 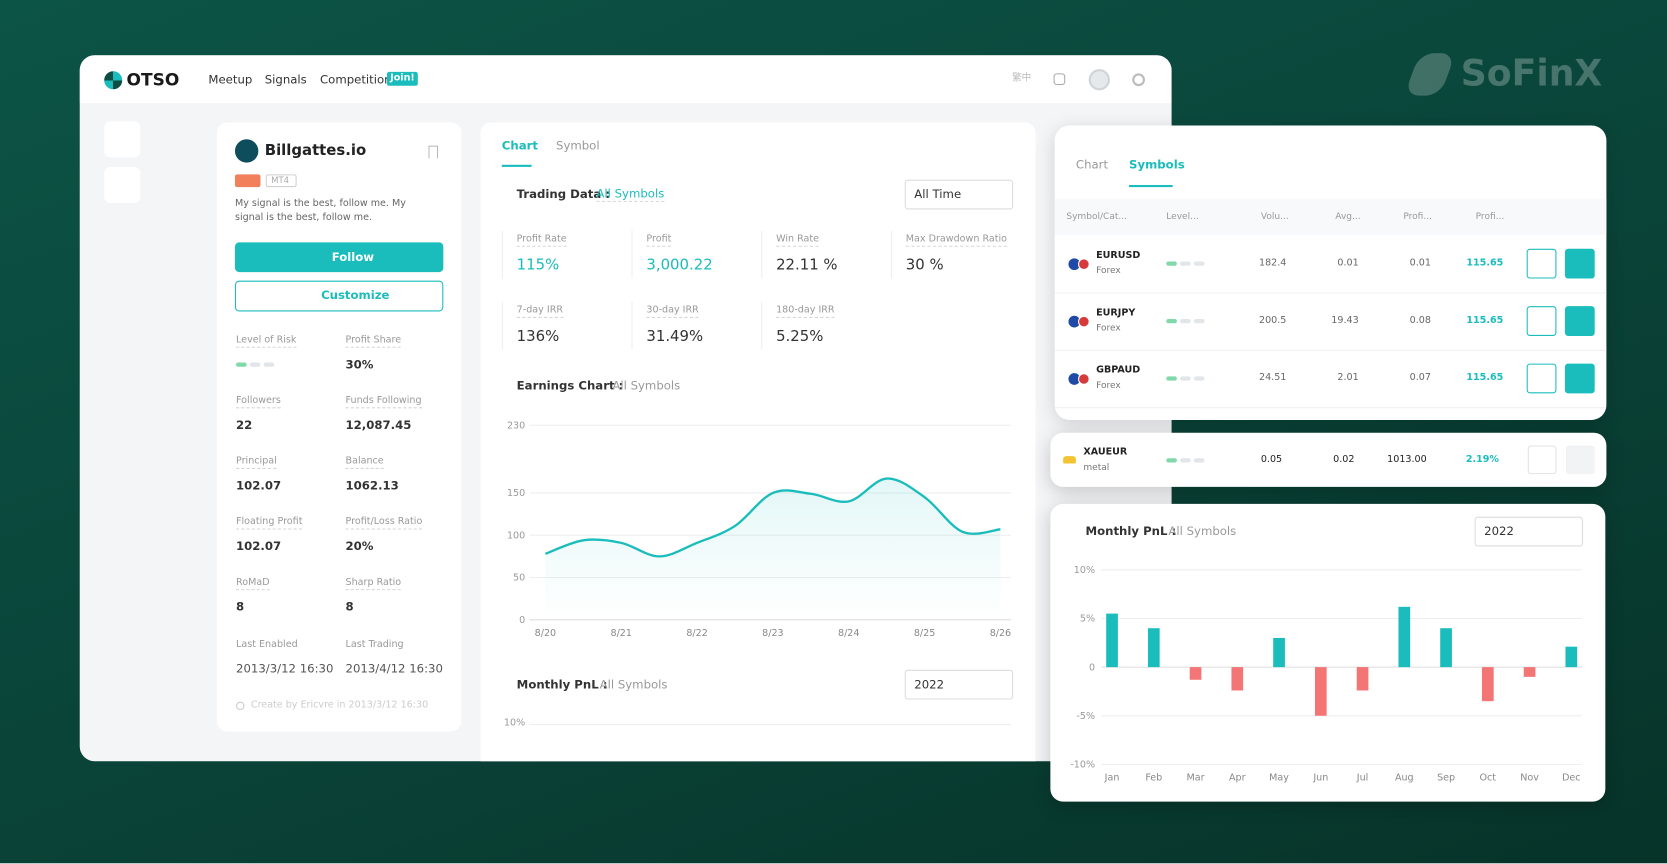 What do you see at coordinates (356, 79) in the screenshot?
I see `nav-link: Competition` at bounding box center [356, 79].